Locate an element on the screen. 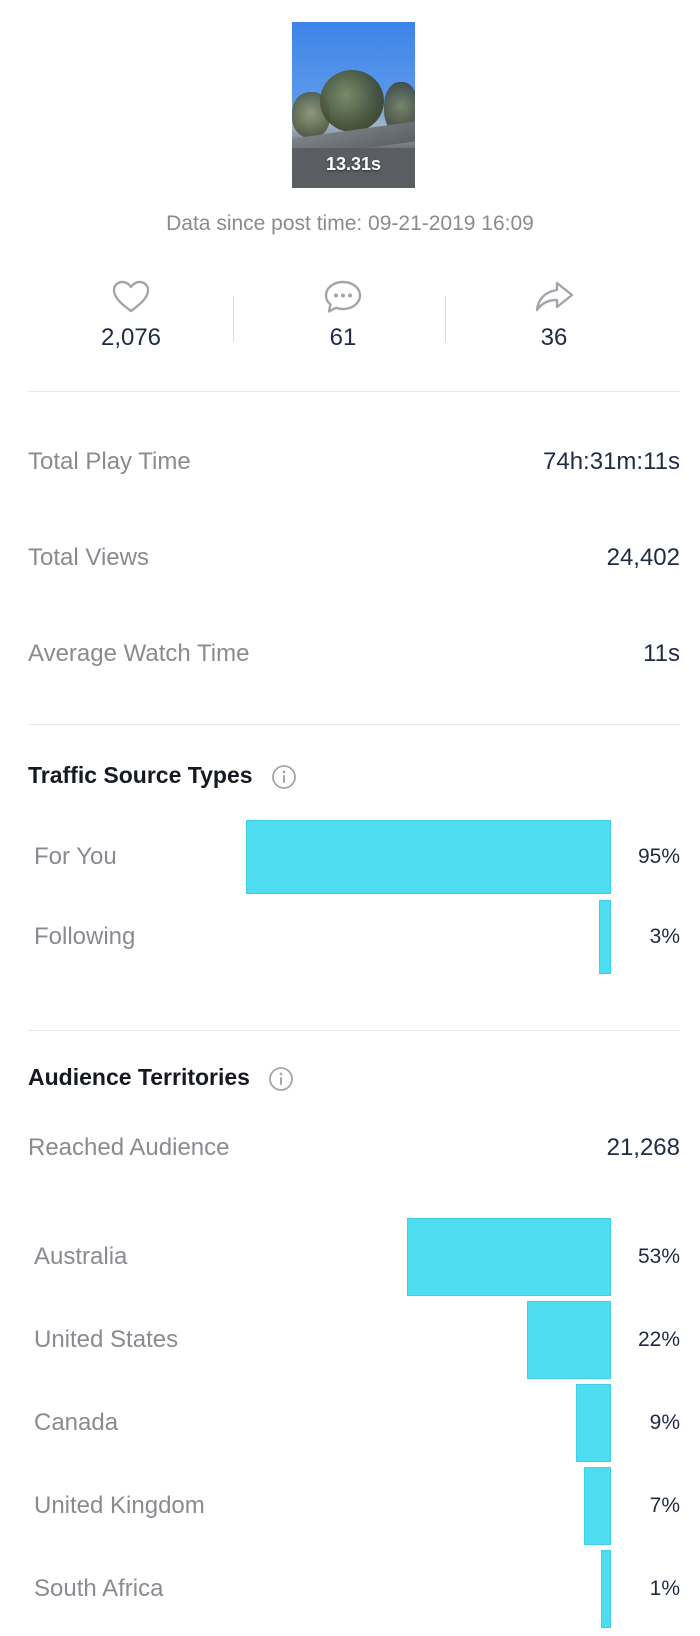 This screenshot has width=700, height=1636. metric-label: Average Watch Time is located at coordinates (139, 653).